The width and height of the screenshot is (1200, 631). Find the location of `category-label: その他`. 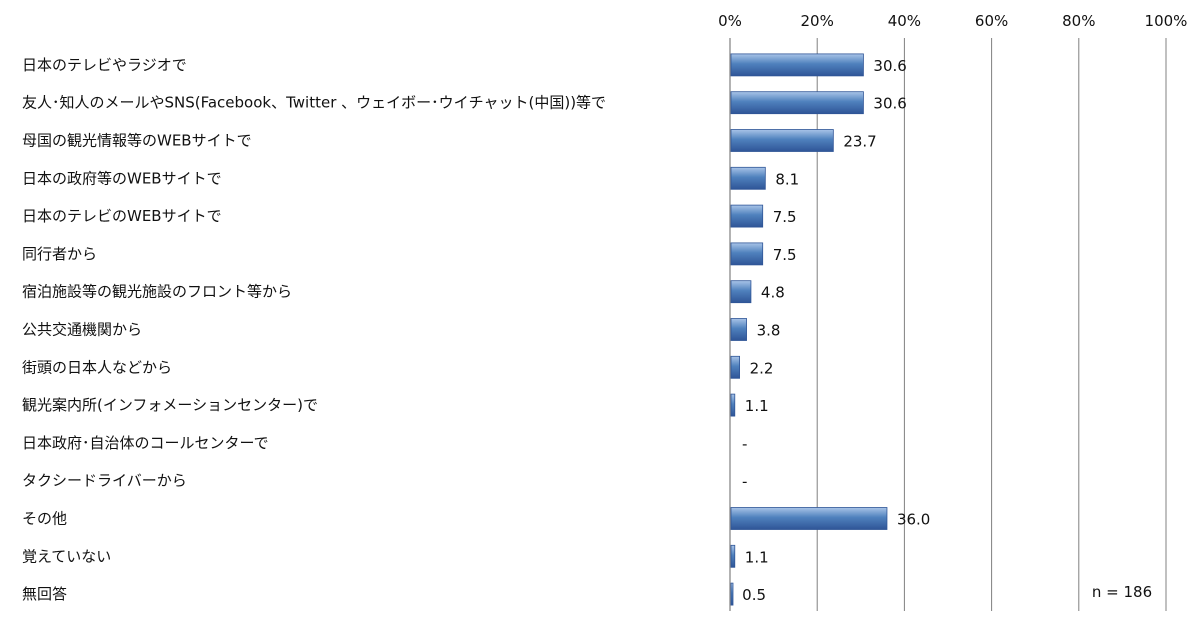

category-label: その他 is located at coordinates (44, 519).